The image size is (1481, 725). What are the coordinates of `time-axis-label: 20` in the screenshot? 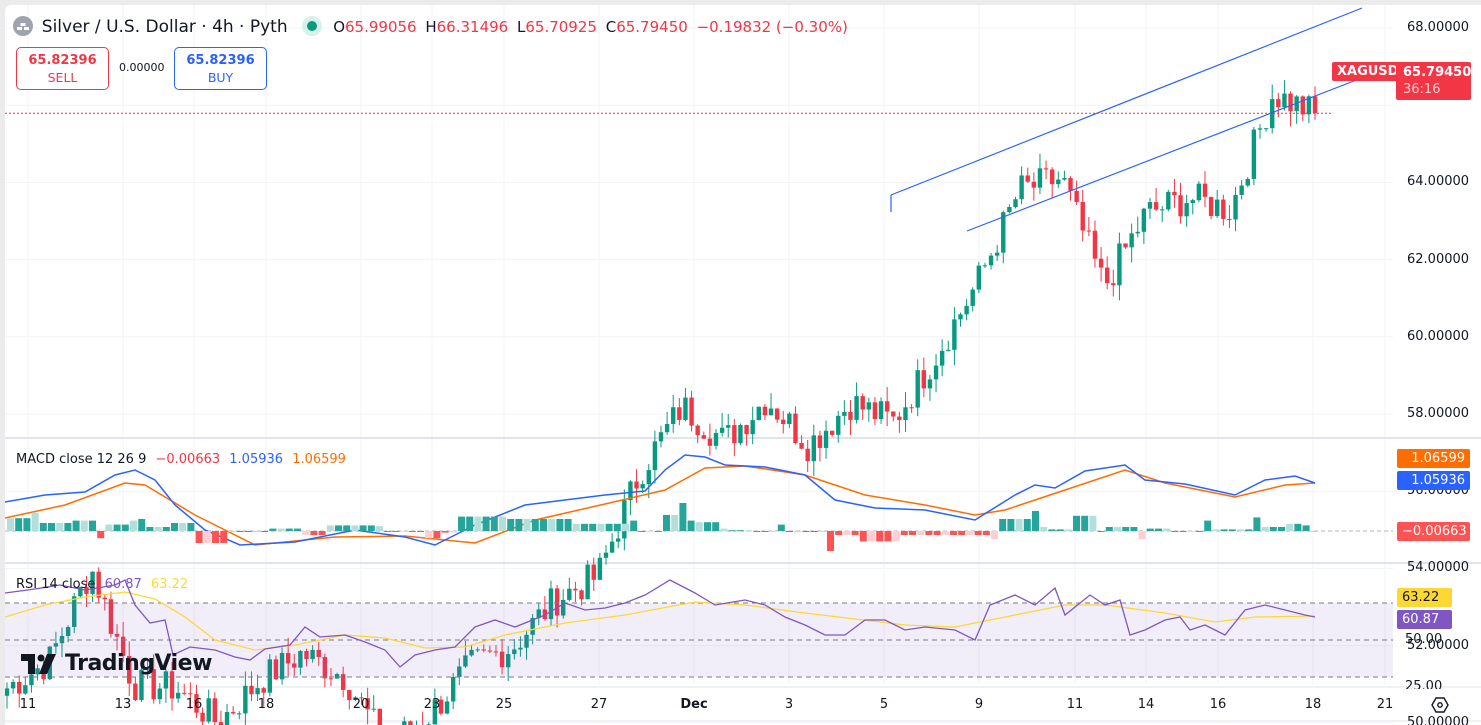 It's located at (361, 704).